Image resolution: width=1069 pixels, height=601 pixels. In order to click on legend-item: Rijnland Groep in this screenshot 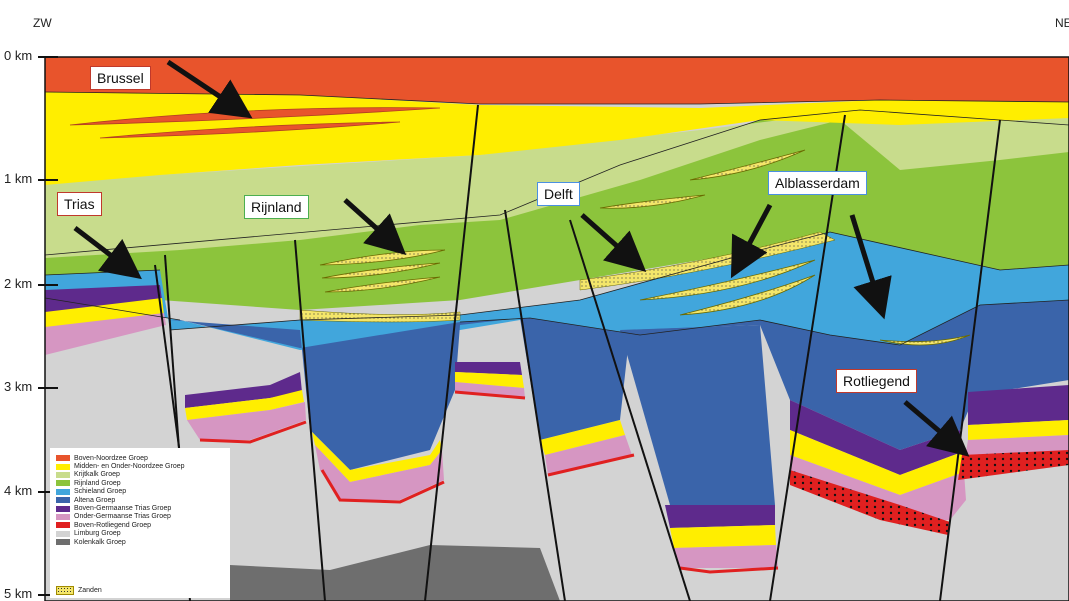, I will do `click(140, 483)`.